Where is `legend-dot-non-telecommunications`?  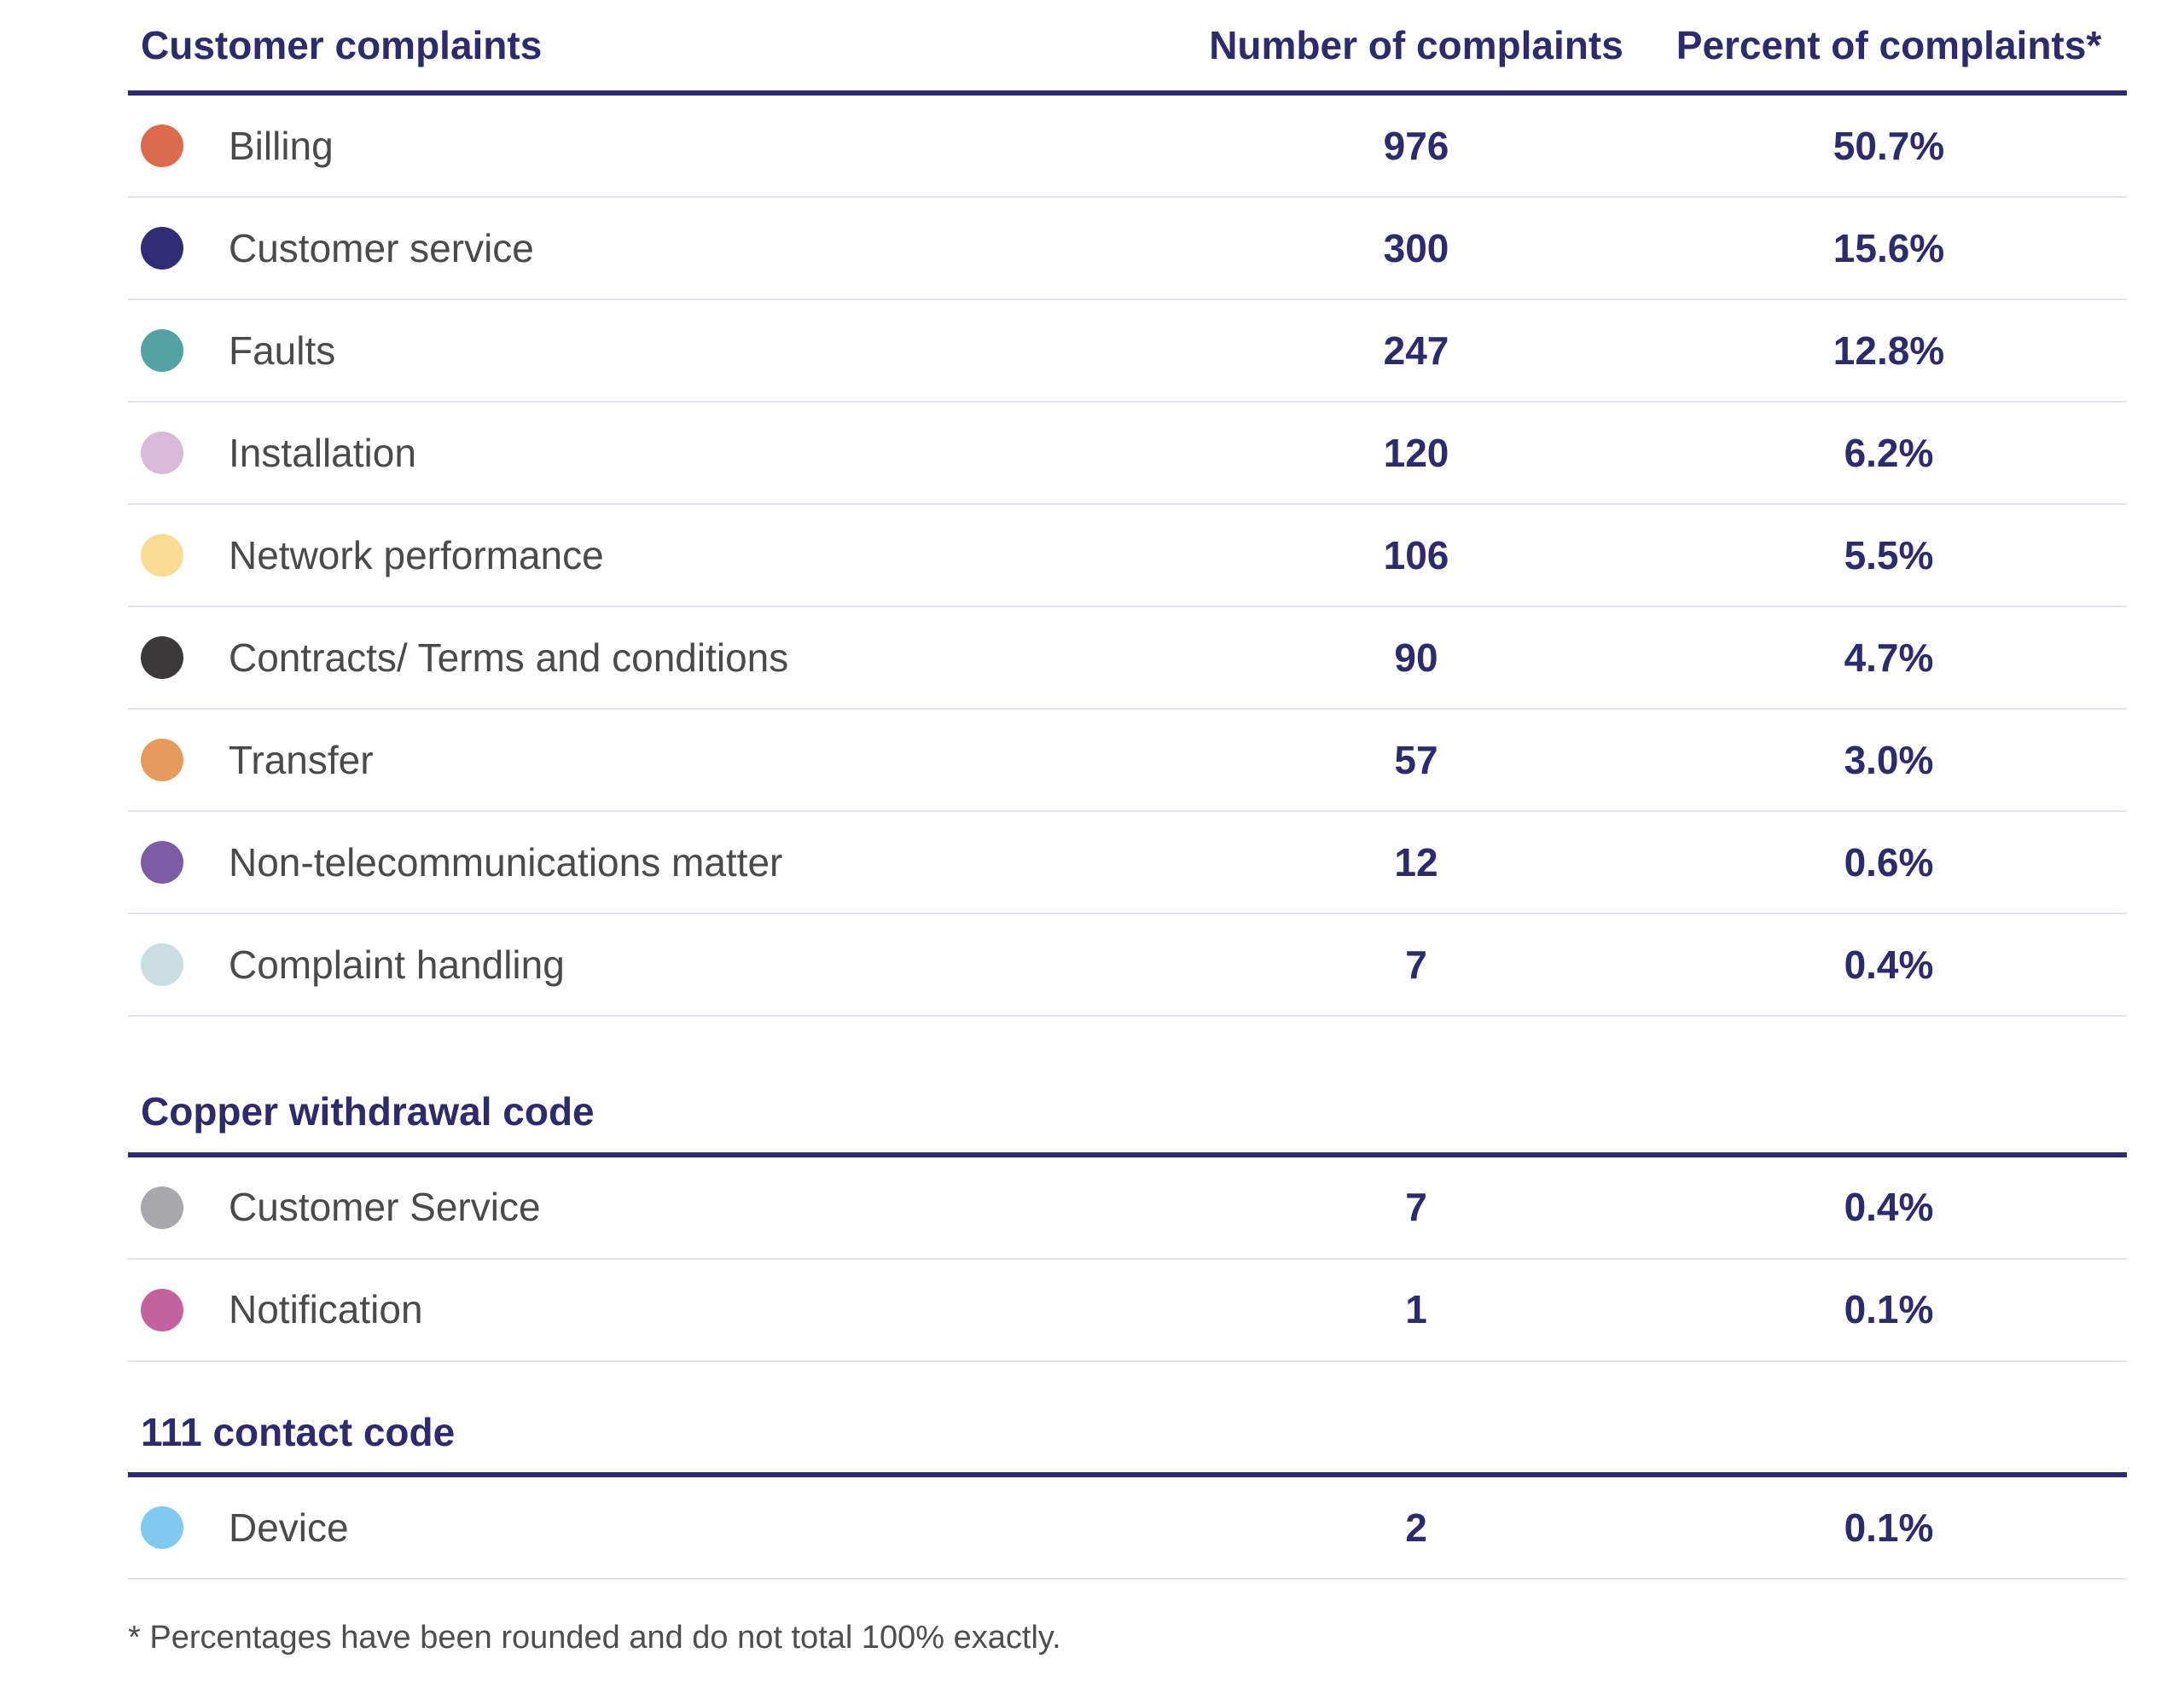
legend-dot-non-telecommunications is located at coordinates (162, 862).